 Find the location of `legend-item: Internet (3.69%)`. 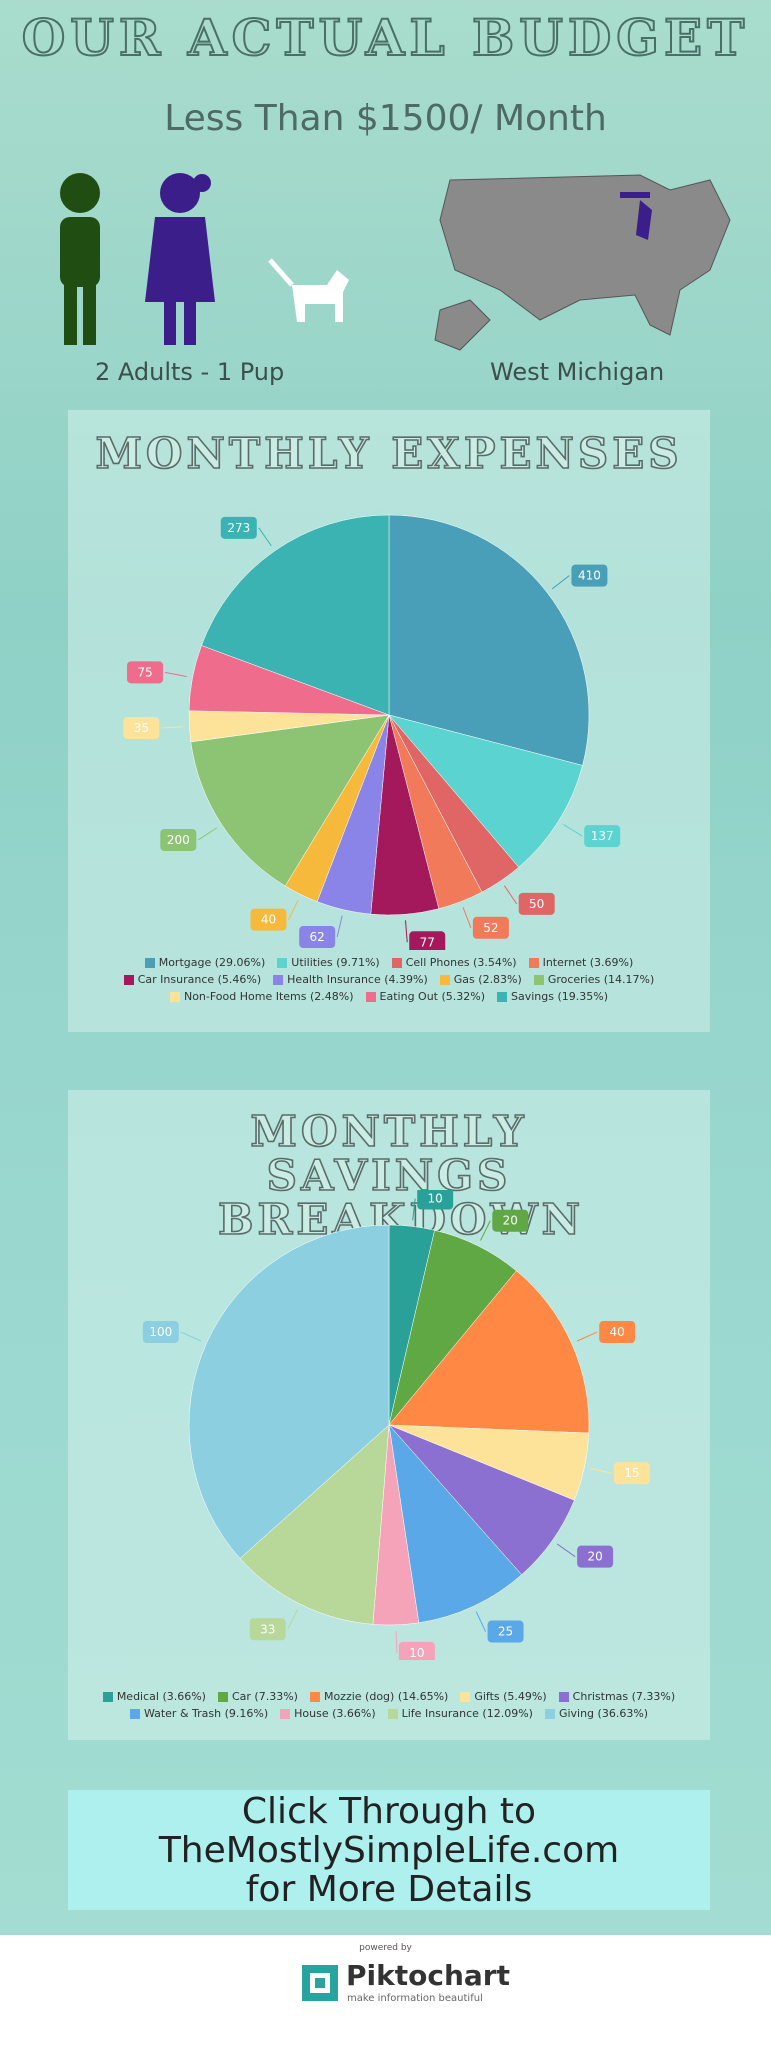

legend-item: Internet (3.69%) is located at coordinates (580, 962).